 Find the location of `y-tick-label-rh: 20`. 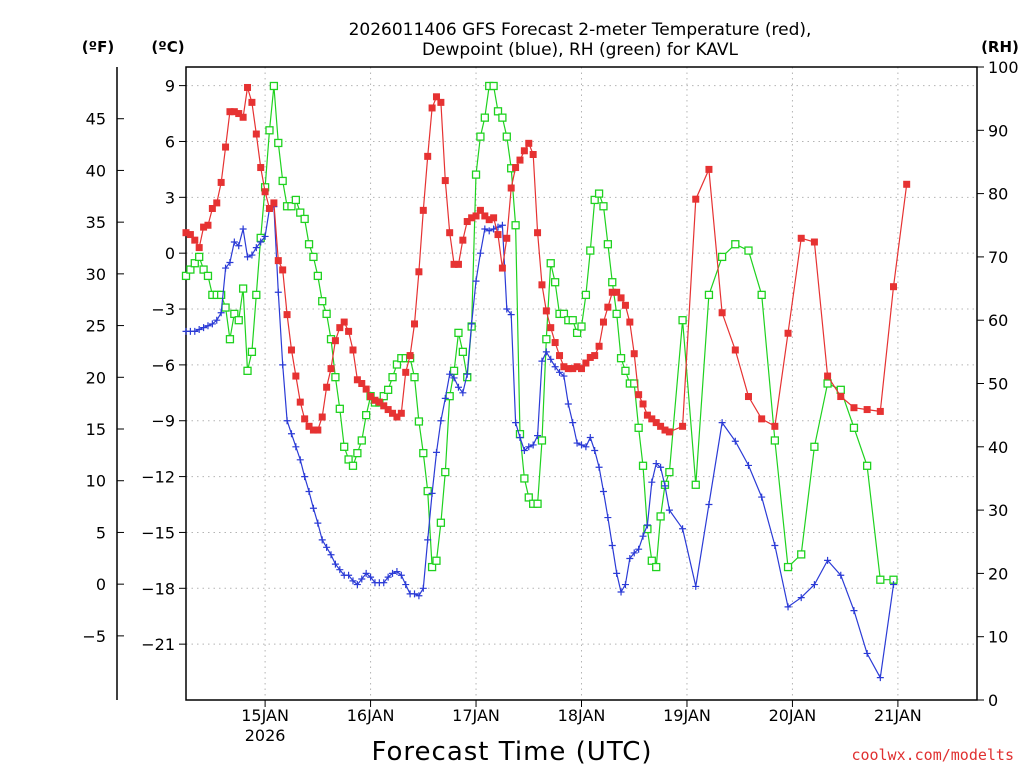

y-tick-label-rh: 20 is located at coordinates (998, 573).